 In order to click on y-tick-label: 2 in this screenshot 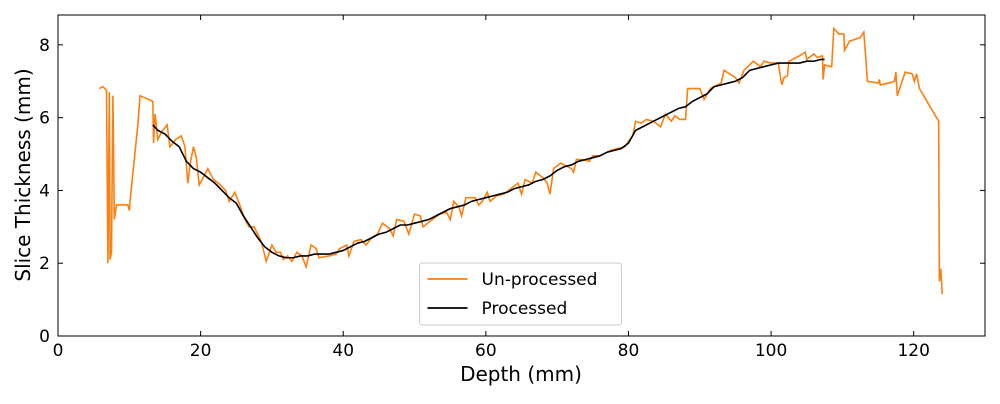, I will do `click(44, 264)`.